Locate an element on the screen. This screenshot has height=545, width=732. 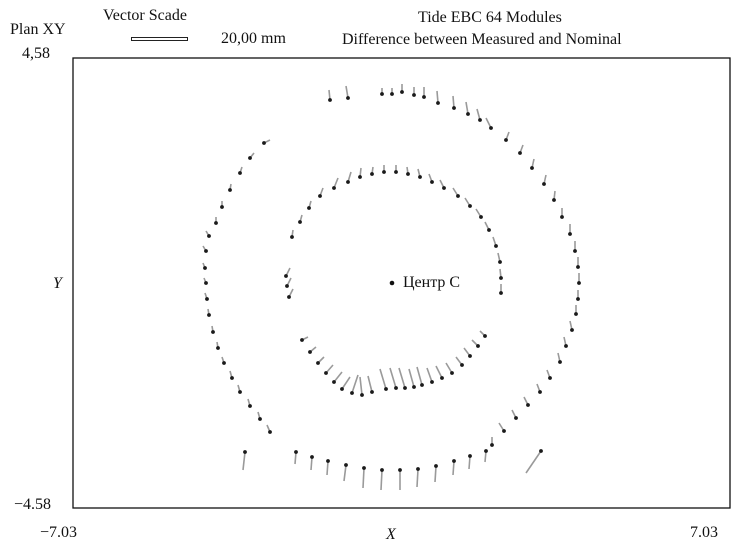
chart-subtitle: Difference between Measured and Nominal is located at coordinates (482, 39).